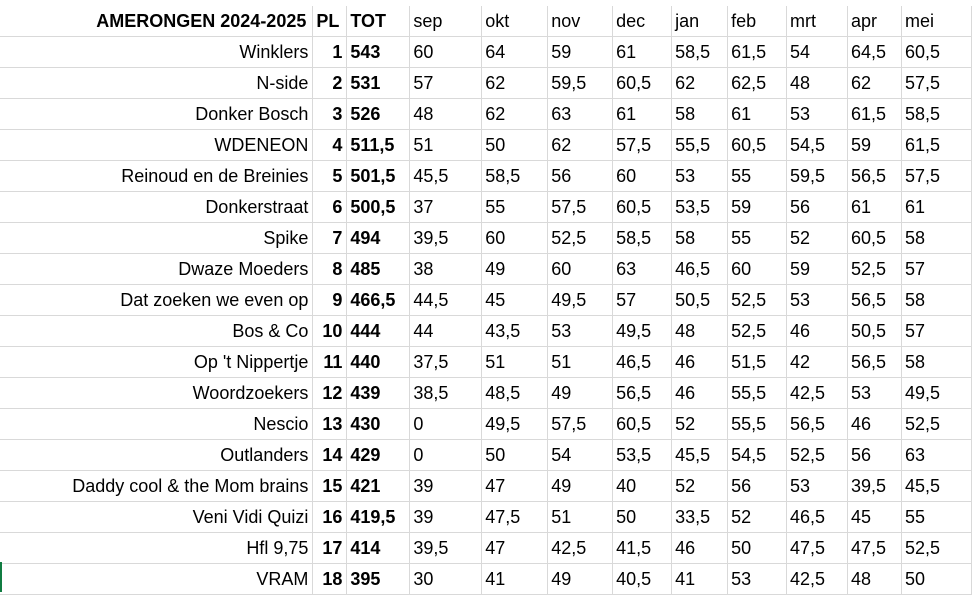  I want to click on score-cell-jan: 52, so click(700, 486).